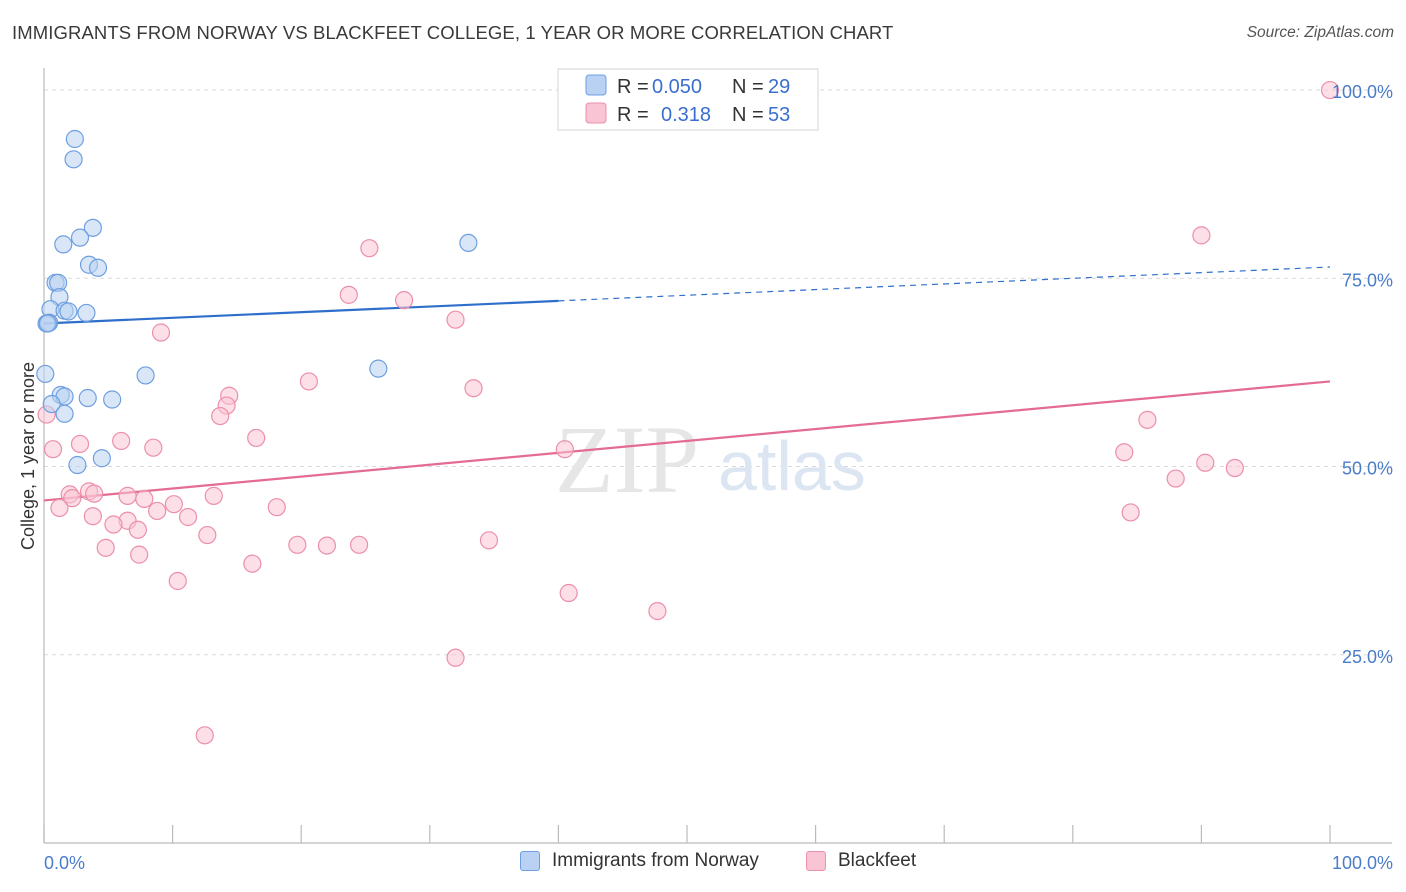  What do you see at coordinates (816, 861) in the screenshot?
I see `legend-swatch-blackfeet-bottom` at bounding box center [816, 861].